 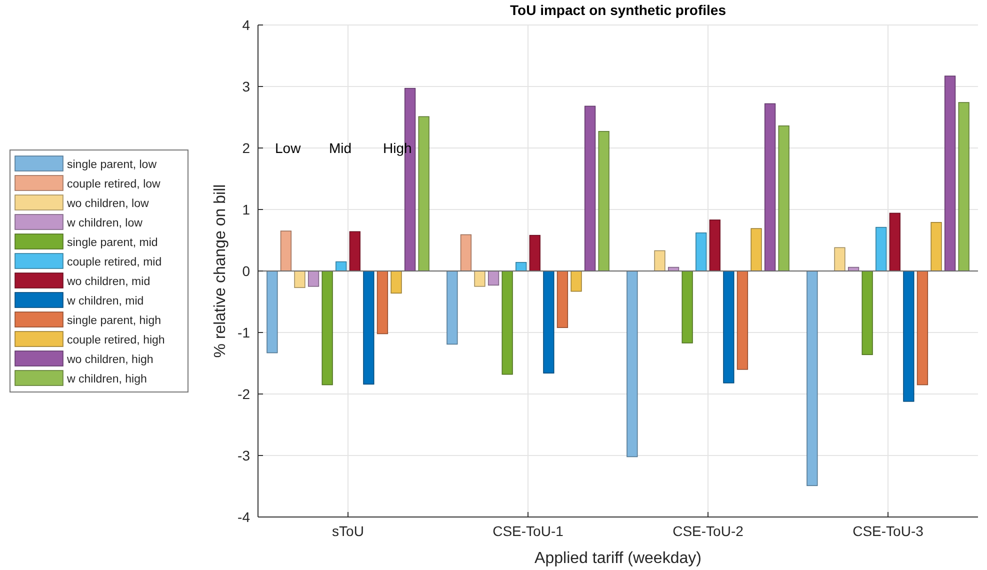 What do you see at coordinates (220, 271) in the screenshot?
I see `y-axis-title: % relative change on bill` at bounding box center [220, 271].